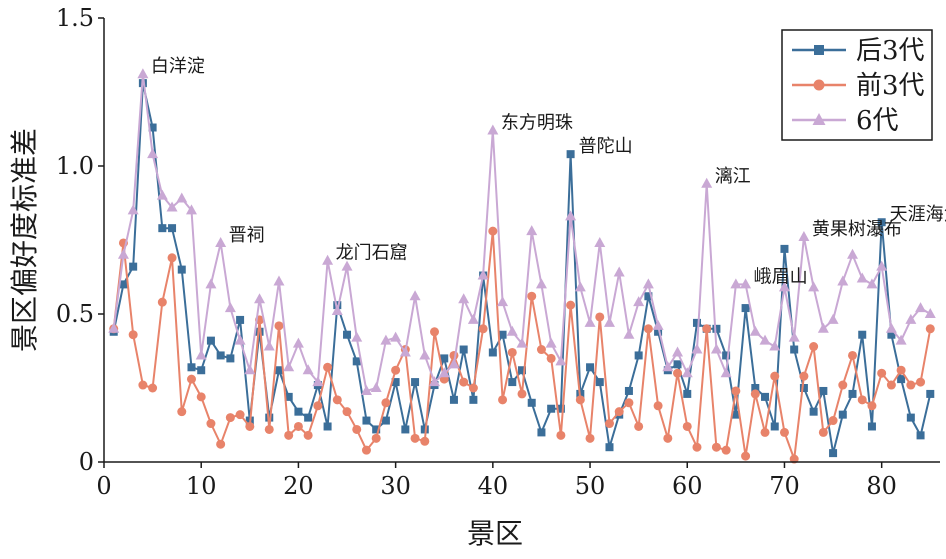 The image size is (946, 559). Describe the element at coordinates (495, 533) in the screenshot. I see `x-axis-label: 景区` at that location.